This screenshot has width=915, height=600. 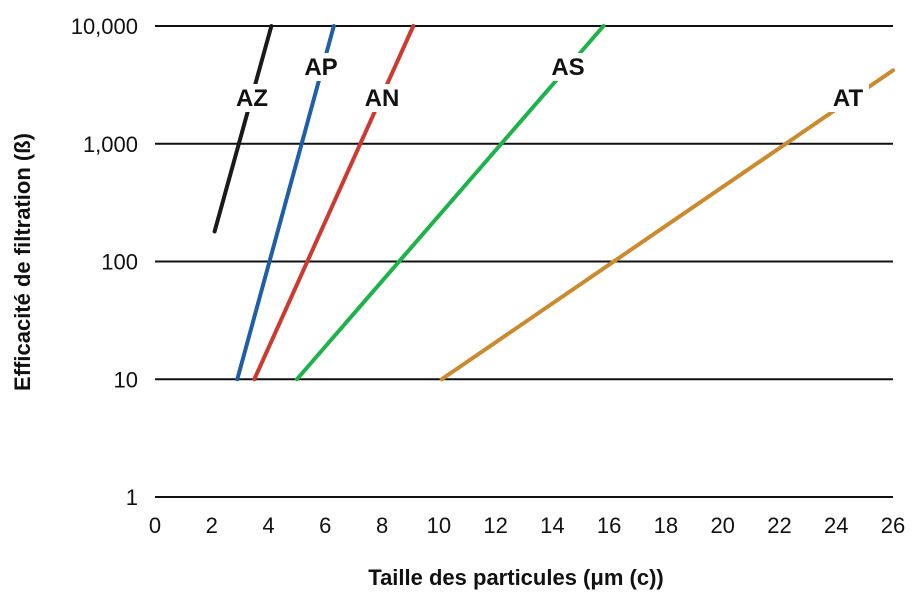 I want to click on y-tick-label: 10,000, so click(x=104, y=26).